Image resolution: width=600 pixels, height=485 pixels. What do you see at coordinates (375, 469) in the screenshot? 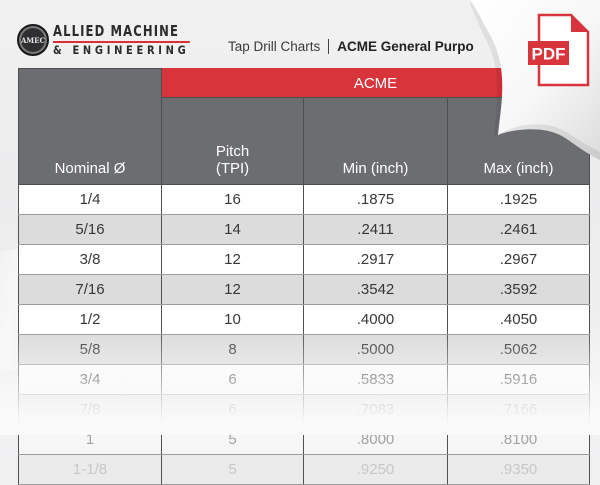
I see `cell-min: .9250` at bounding box center [375, 469].